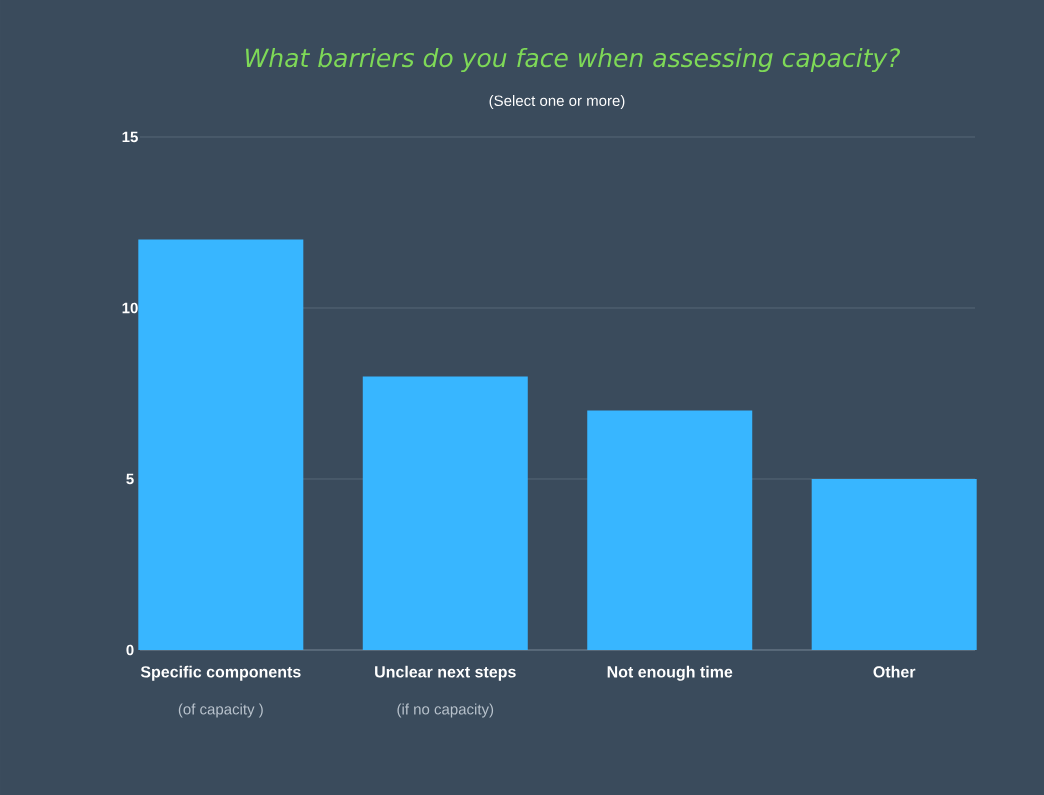  Describe the element at coordinates (130, 650) in the screenshot. I see `y-tick-label: 0` at that location.